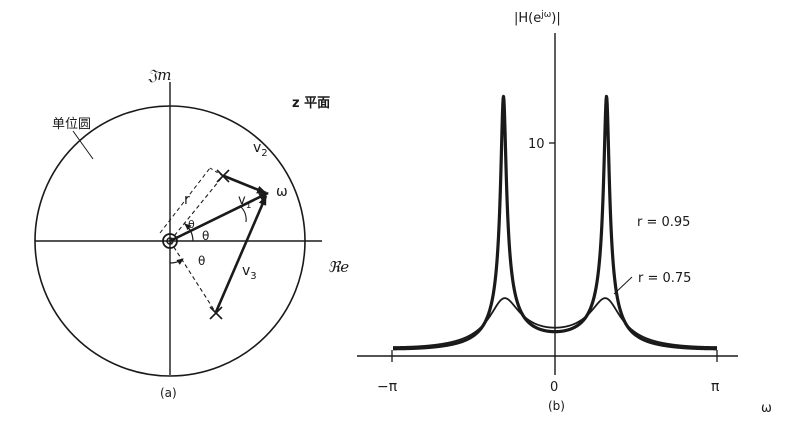  What do you see at coordinates (168, 393) in the screenshot?
I see `caption-a: (a)` at bounding box center [168, 393].